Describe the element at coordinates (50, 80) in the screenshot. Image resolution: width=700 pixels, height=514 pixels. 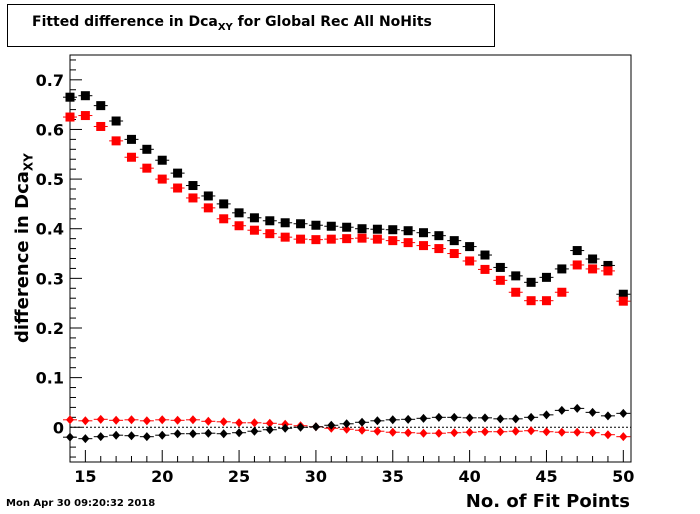
I see `y-tick-label: 0.7` at that location.